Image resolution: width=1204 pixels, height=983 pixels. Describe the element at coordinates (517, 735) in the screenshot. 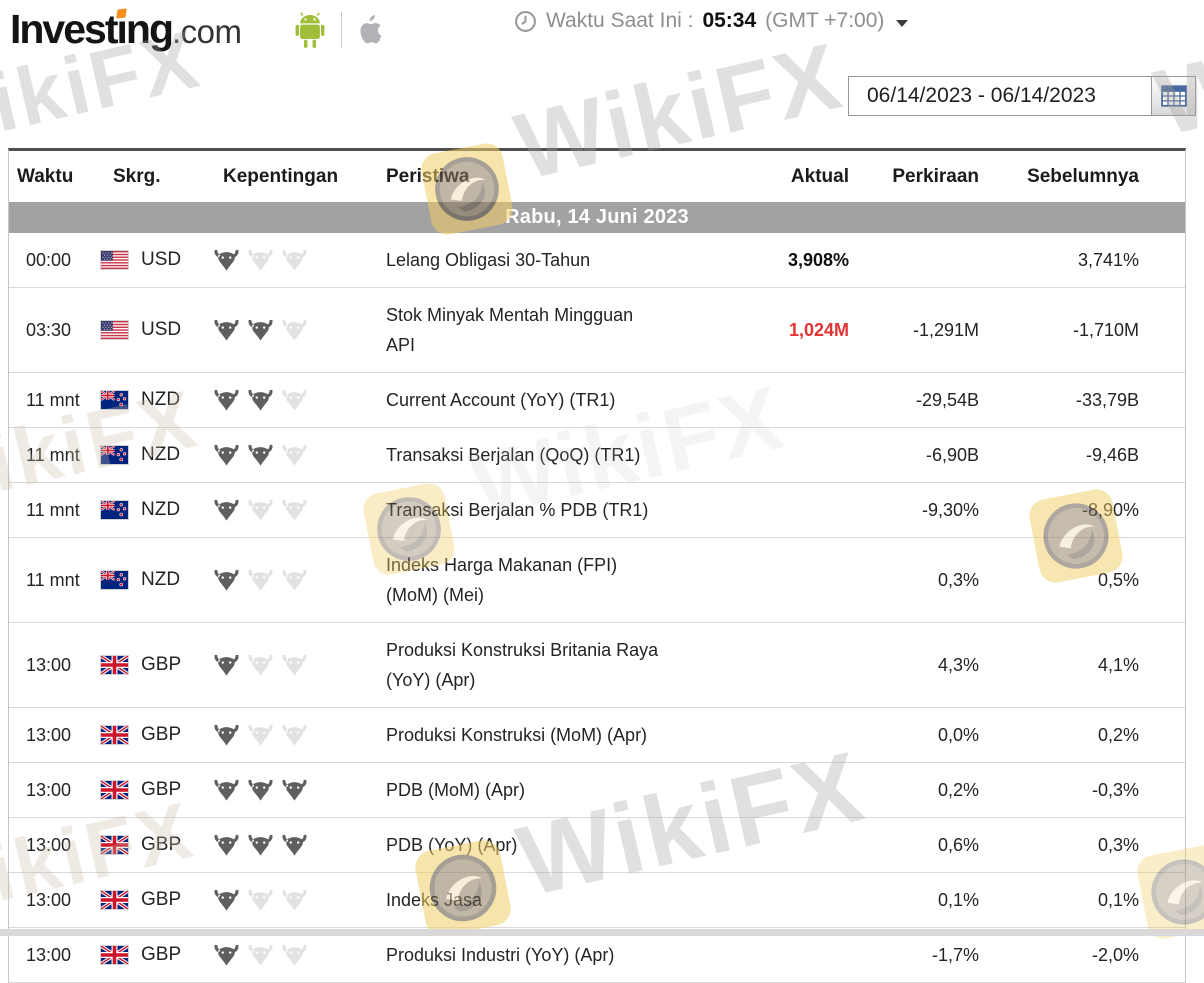

I see `event-name: Produksi Konstruksi (MoM) (Apr)` at that location.